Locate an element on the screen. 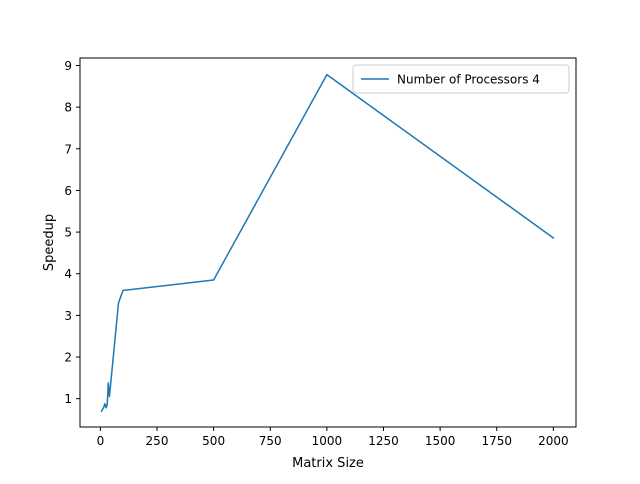 The height and width of the screenshot is (484, 640). y-tick-label: 7 is located at coordinates (68, 149).